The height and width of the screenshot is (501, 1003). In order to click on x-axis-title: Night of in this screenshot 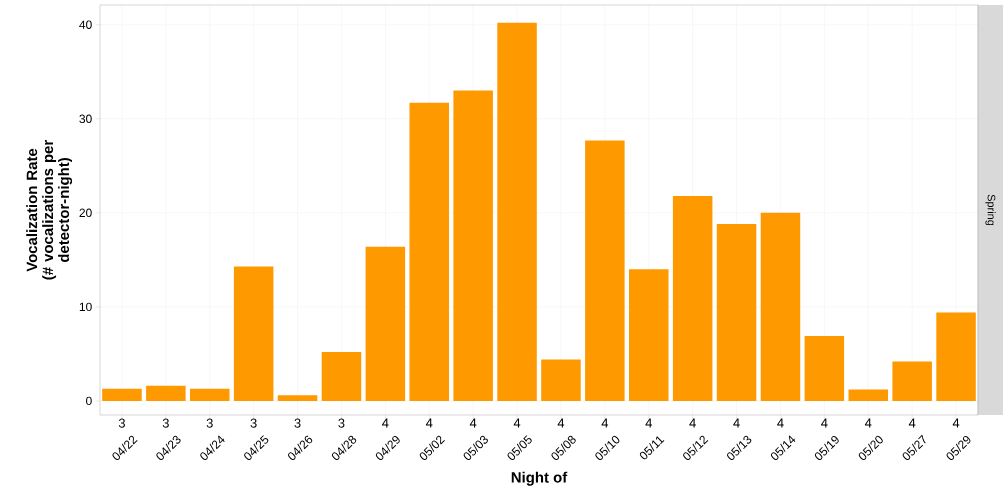, I will do `click(539, 478)`.